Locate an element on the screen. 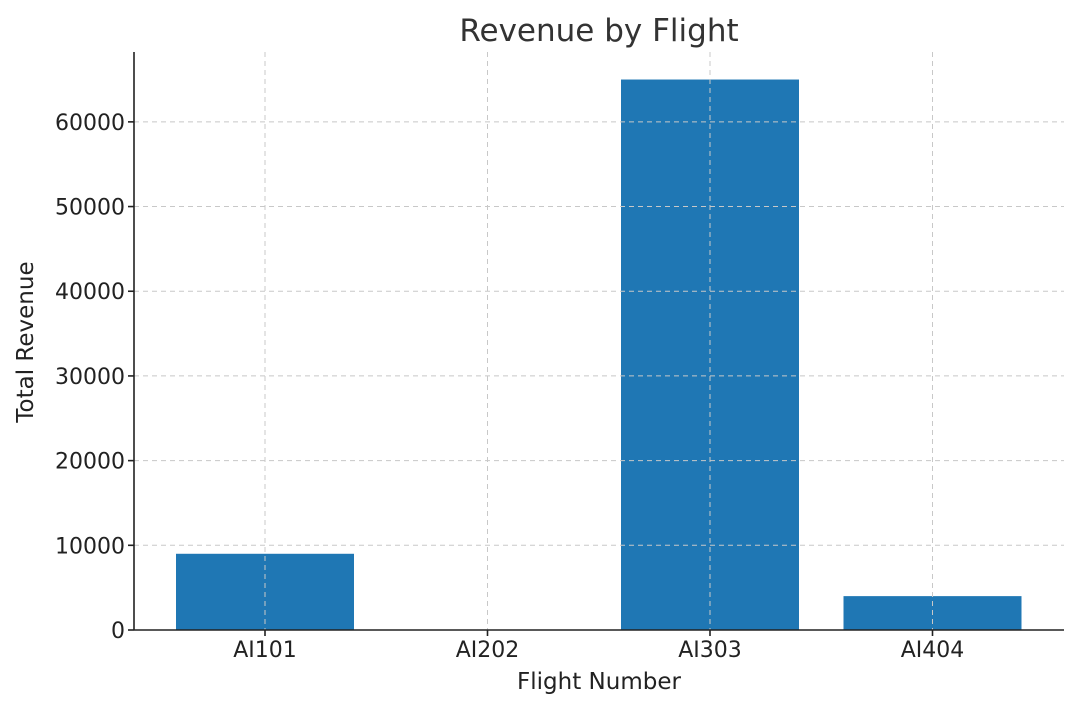 Image resolution: width=1079 pixels, height=709 pixels. y-tick-label: 20000 is located at coordinates (90, 462).